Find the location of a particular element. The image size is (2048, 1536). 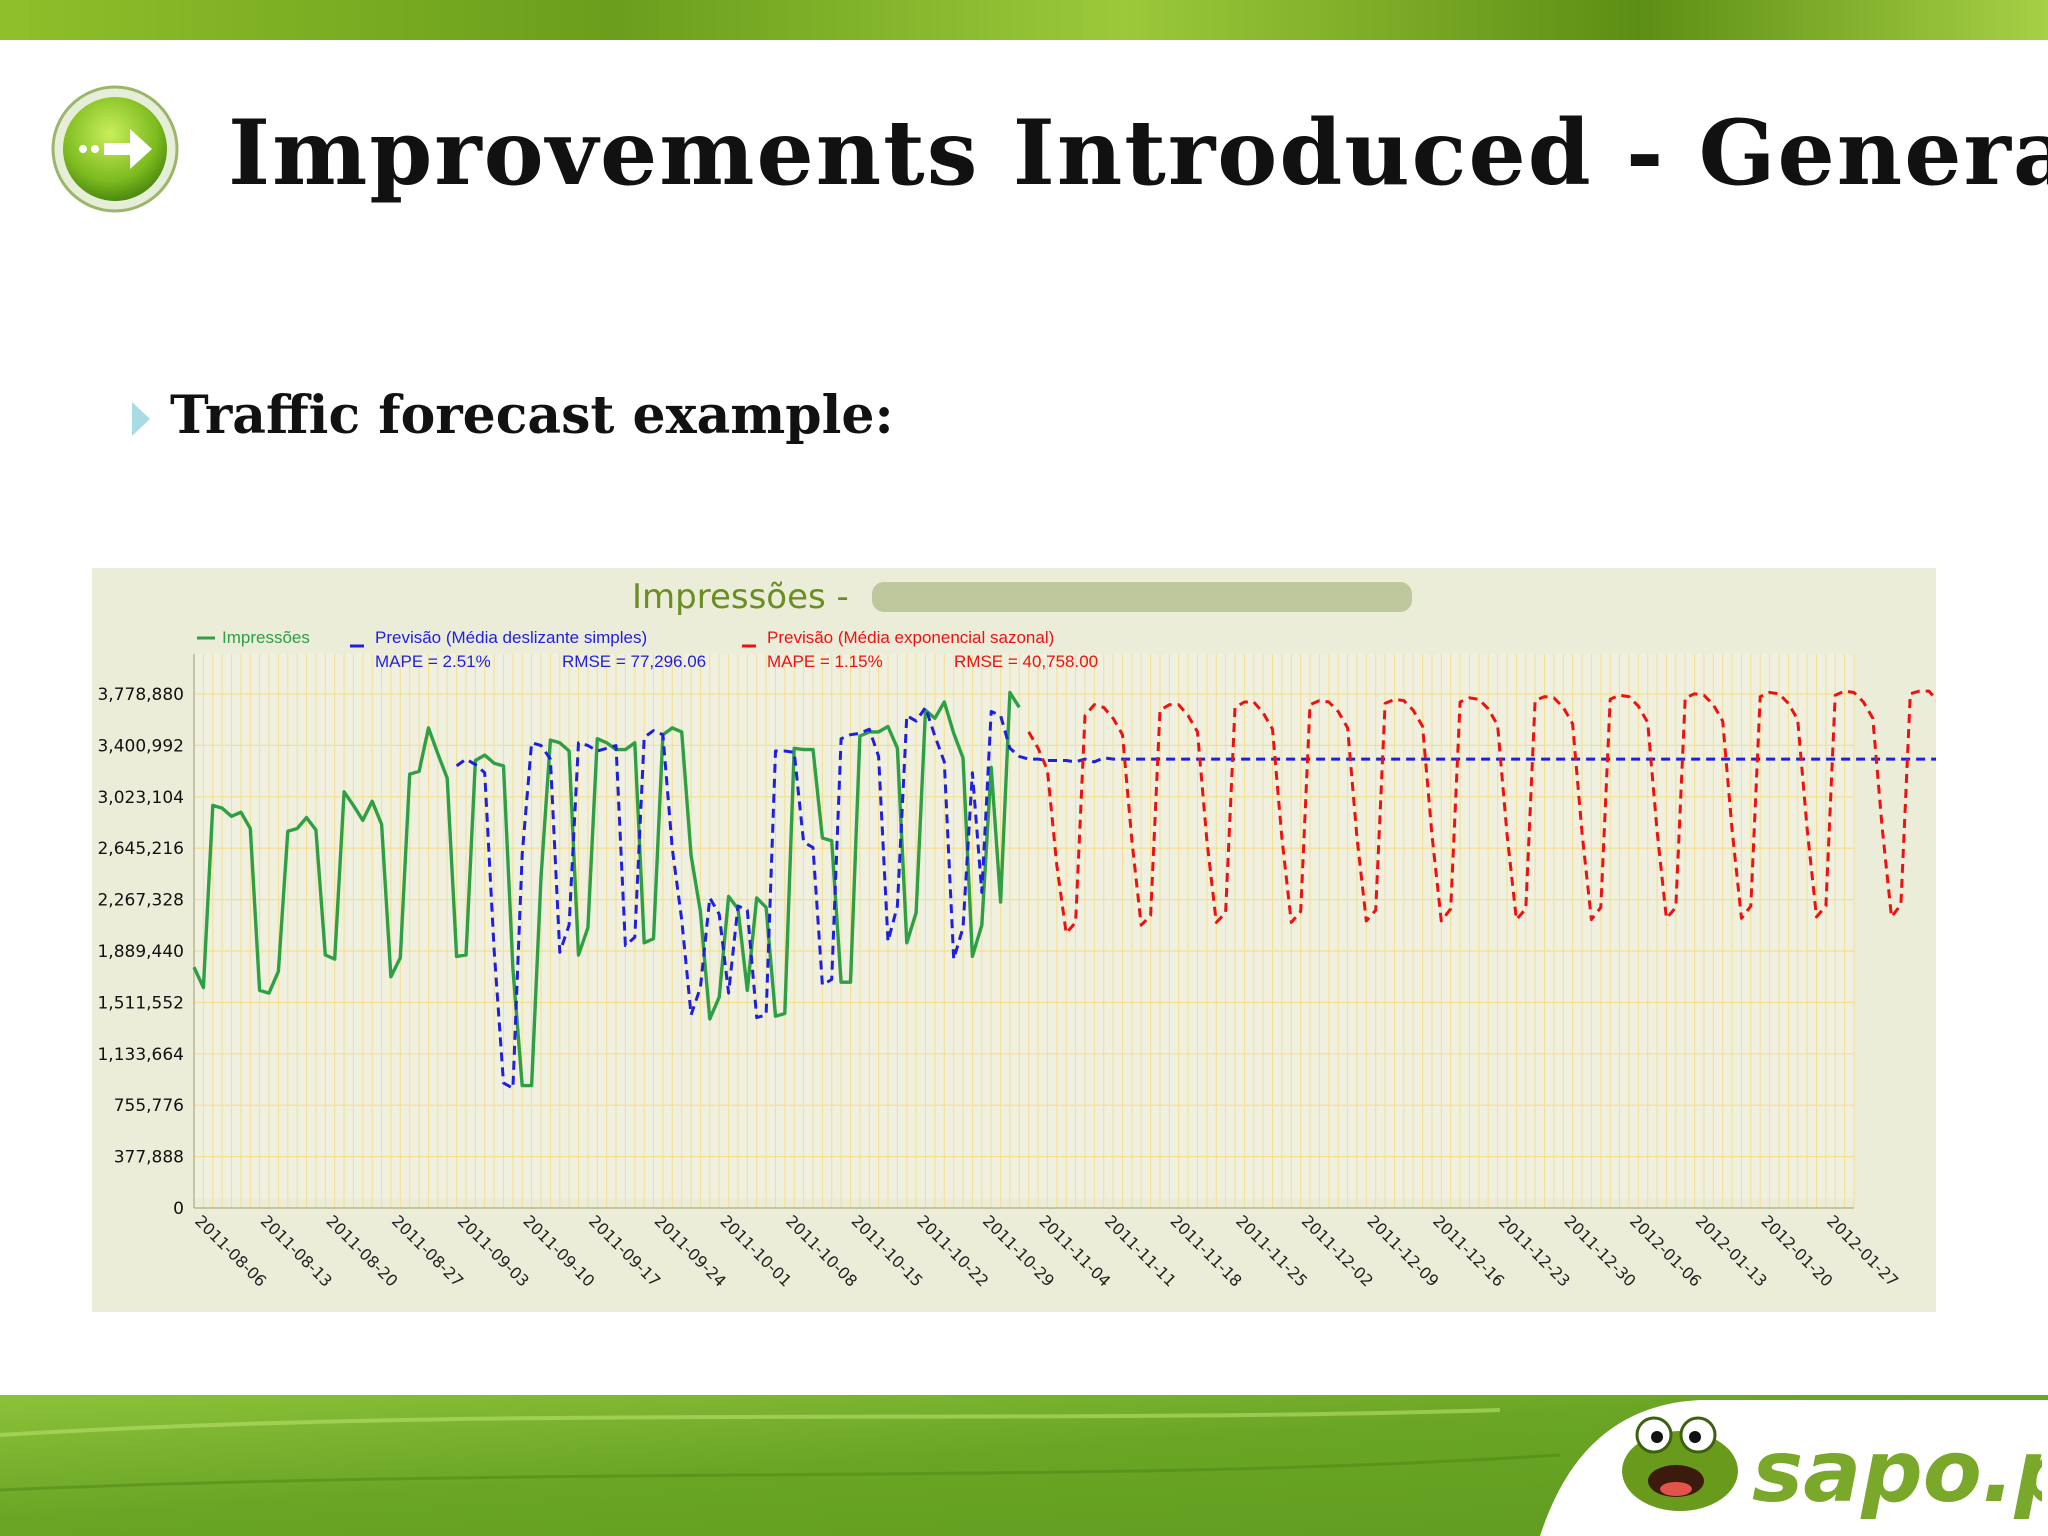

y-tick-label: 1,133,664 is located at coordinates (140, 1055).